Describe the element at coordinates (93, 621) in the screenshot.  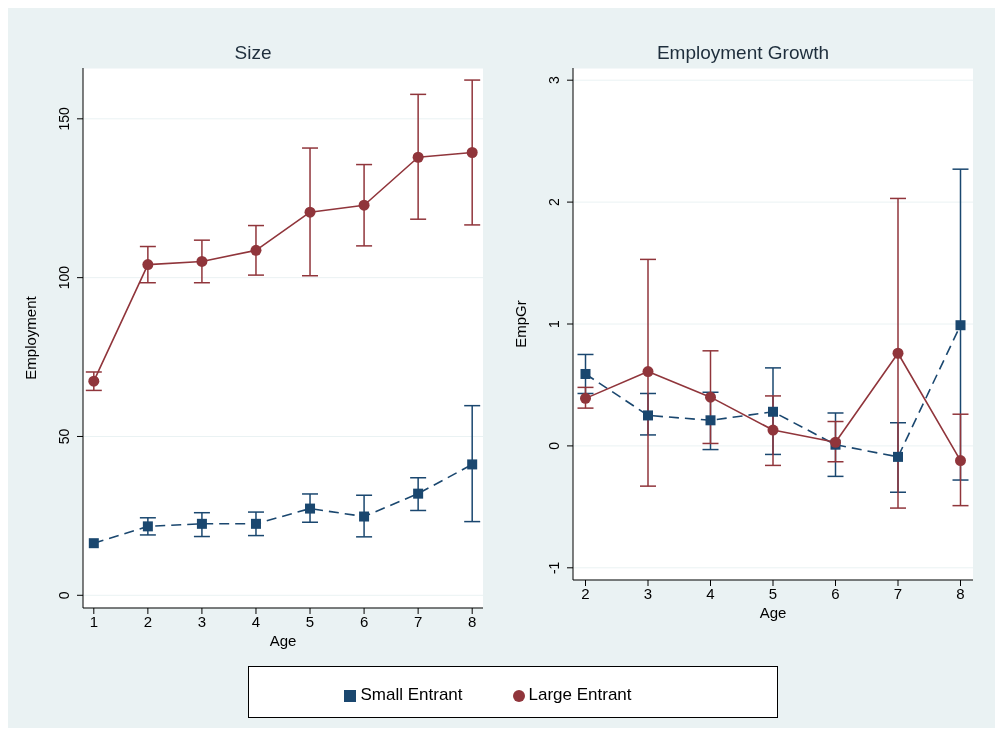
I see `x-tick-label: 1` at that location.